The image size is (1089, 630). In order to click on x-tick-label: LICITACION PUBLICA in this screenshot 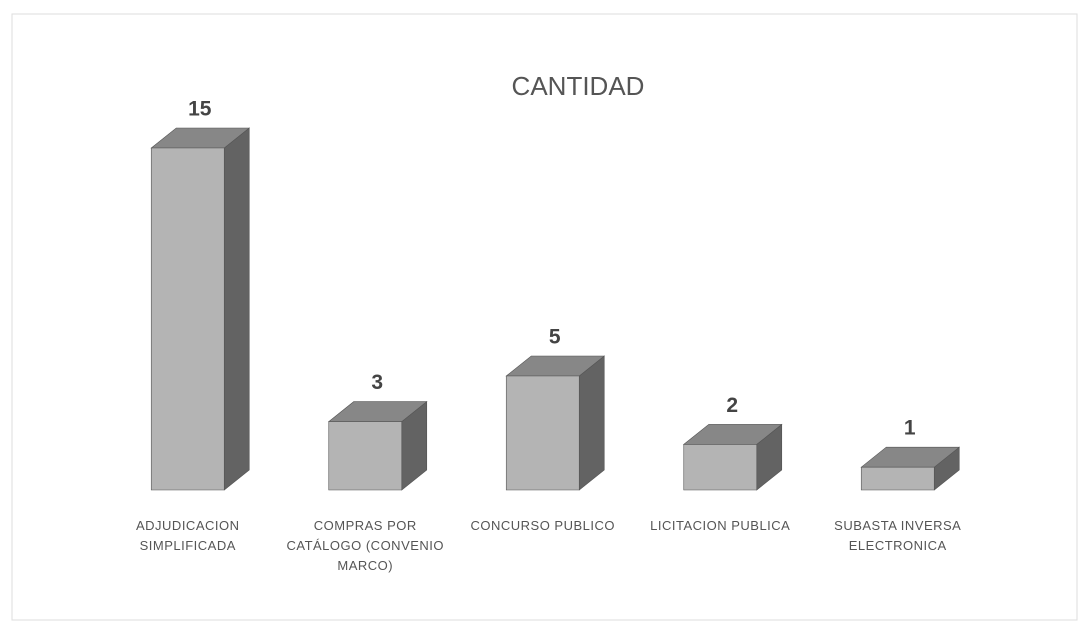, I will do `click(720, 525)`.